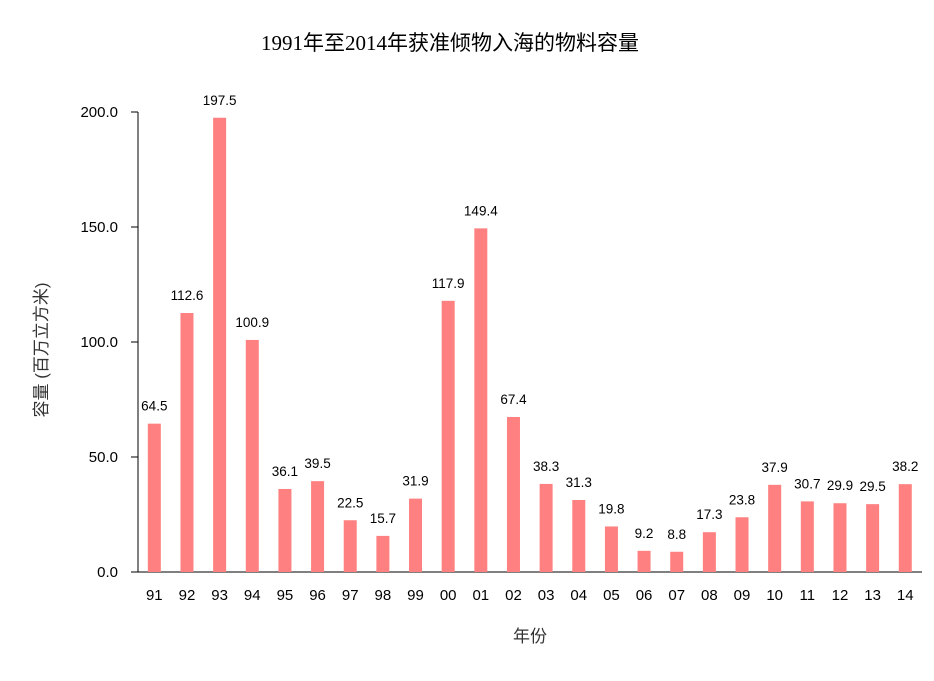  Describe the element at coordinates (99, 227) in the screenshot. I see `y-tick-label: 150.0` at that location.